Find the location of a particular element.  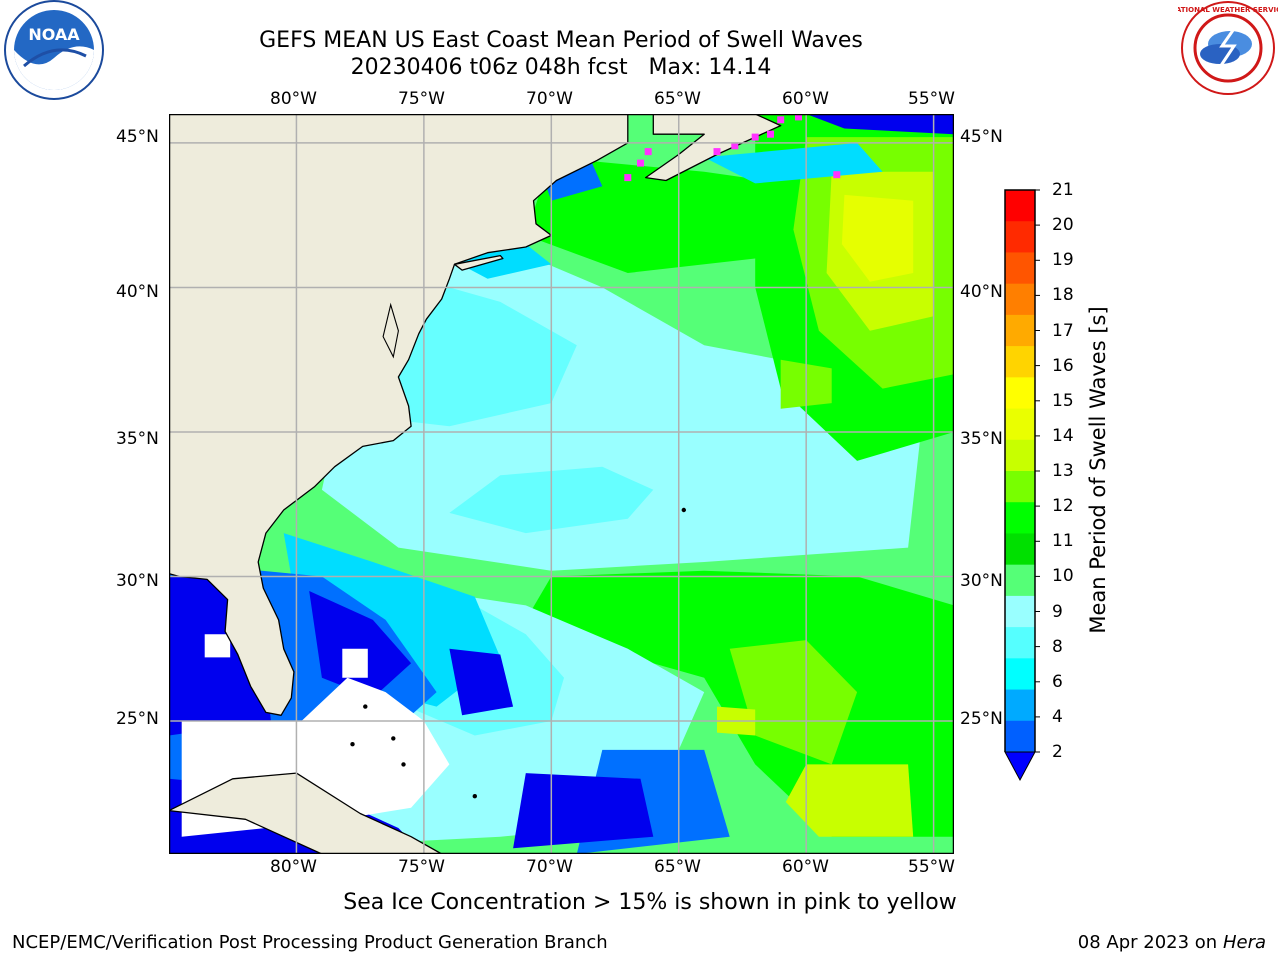

colorbar-tick-label: 13 is located at coordinates (1063, 471).